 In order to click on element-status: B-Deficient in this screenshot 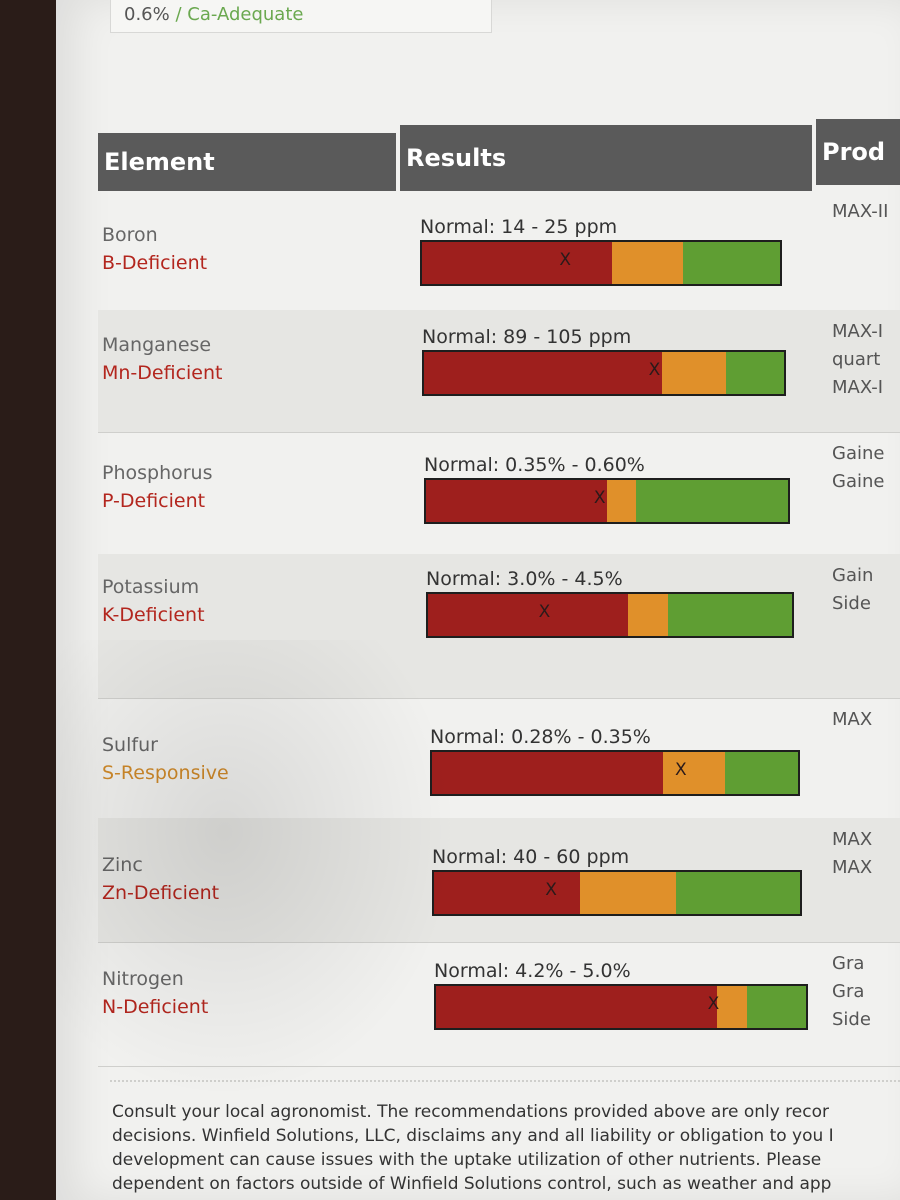, I will do `click(155, 263)`.